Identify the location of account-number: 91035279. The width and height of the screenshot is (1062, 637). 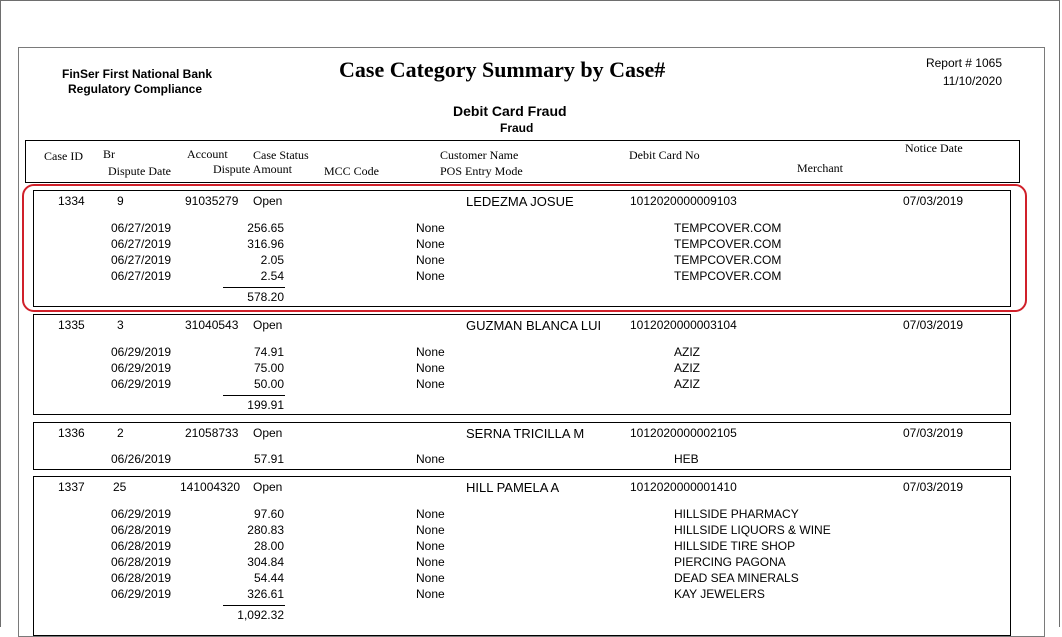
(212, 201).